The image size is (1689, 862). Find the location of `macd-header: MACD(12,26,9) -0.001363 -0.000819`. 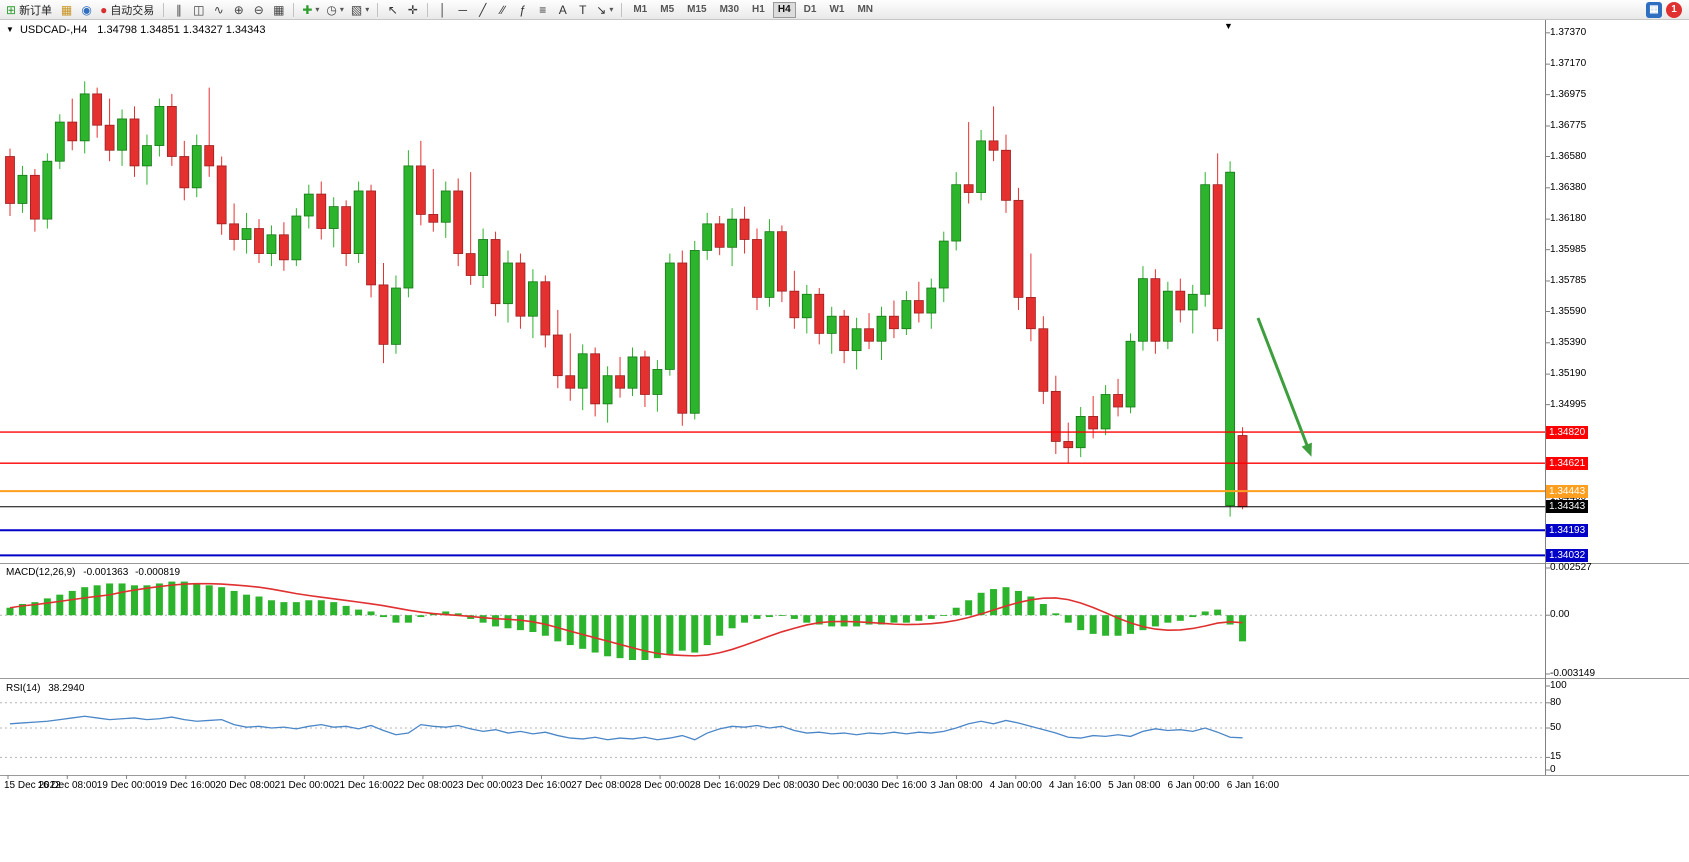

macd-header: MACD(12,26,9) -0.001363 -0.000819 is located at coordinates (93, 572).